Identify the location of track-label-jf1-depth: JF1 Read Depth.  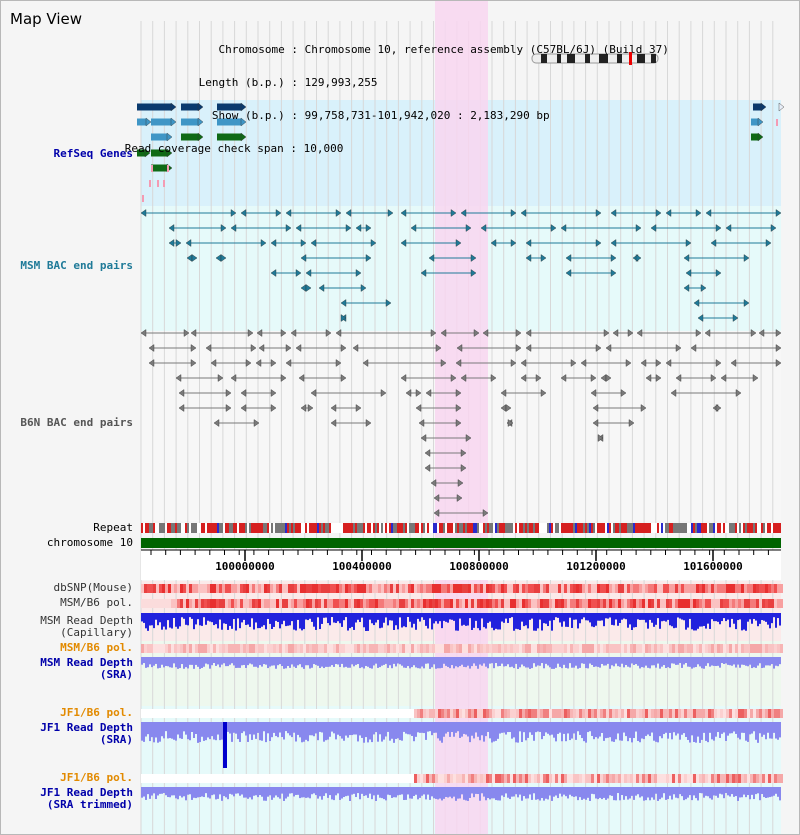
(86, 727).